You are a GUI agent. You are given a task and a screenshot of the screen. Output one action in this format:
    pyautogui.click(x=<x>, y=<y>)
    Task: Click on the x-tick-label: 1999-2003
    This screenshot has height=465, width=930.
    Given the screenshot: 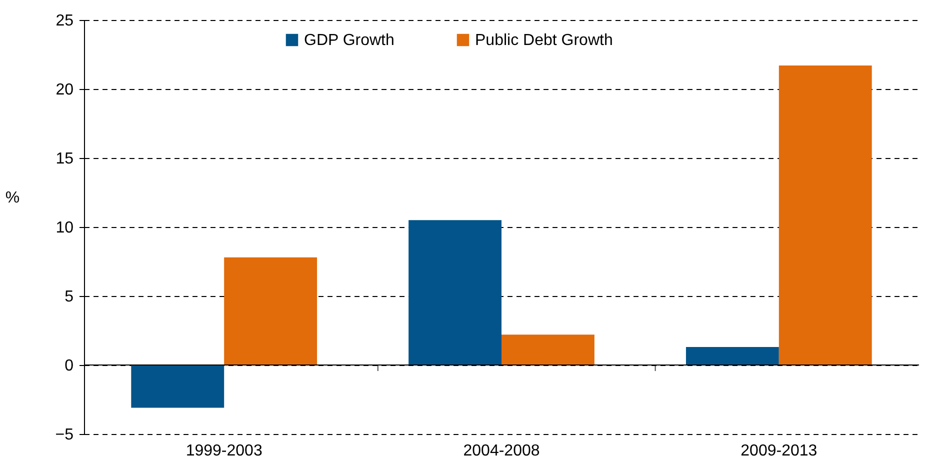 What is the action you would take?
    pyautogui.click(x=224, y=451)
    